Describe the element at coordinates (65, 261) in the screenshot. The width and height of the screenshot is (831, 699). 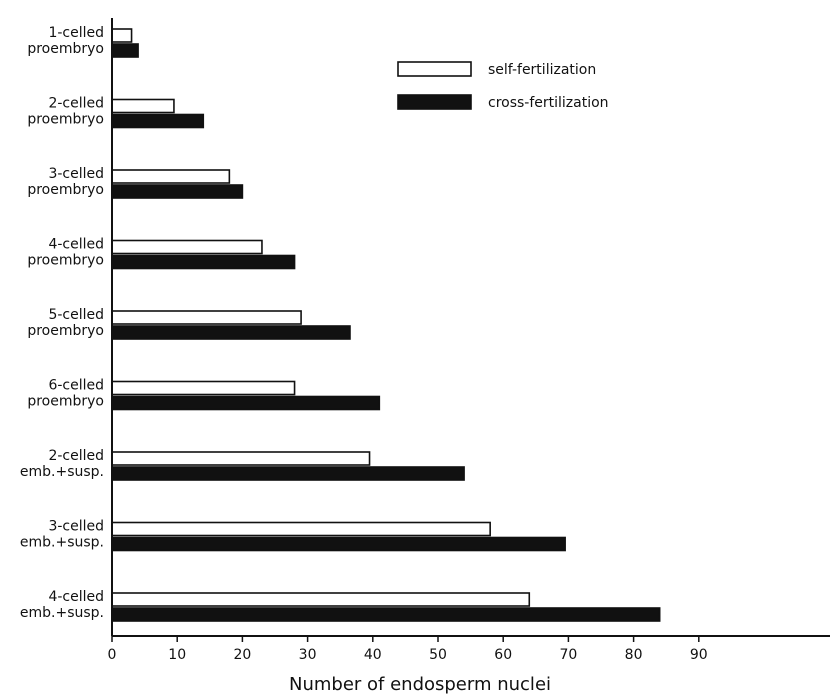
I see `category-label-3-1: proembryo` at that location.